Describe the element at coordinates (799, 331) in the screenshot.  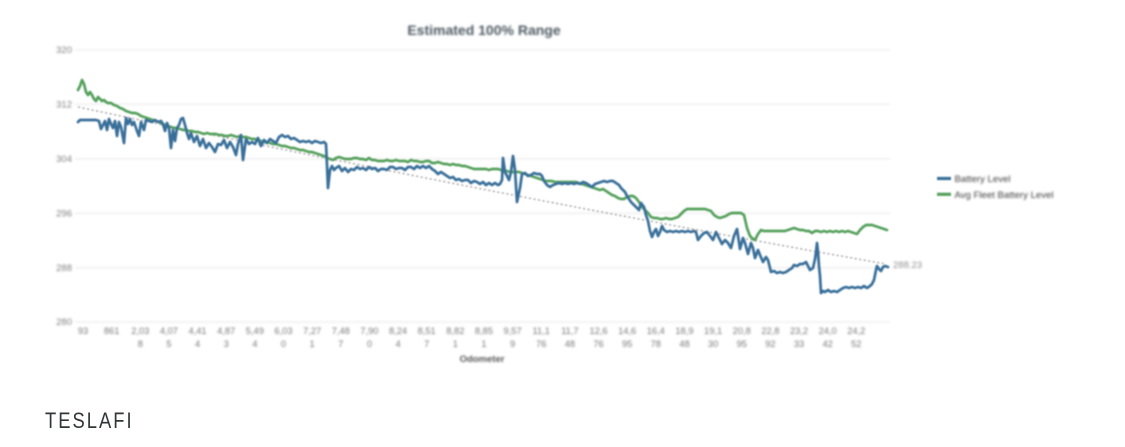
I see `svg-text: 23,2` at that location.